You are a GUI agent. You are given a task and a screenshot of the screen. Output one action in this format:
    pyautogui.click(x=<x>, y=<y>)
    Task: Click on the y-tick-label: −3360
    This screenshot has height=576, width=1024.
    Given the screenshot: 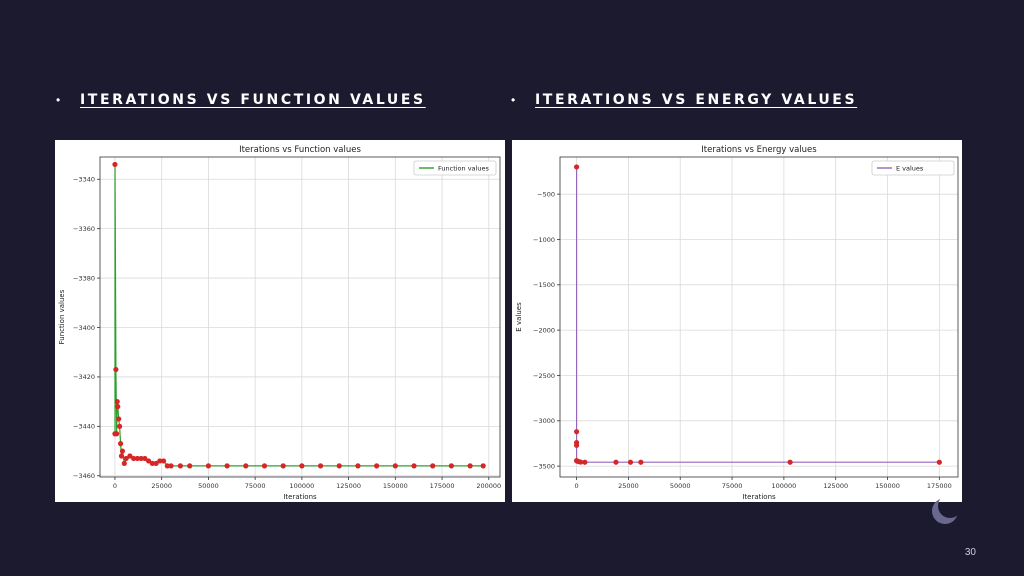 What is the action you would take?
    pyautogui.click(x=84, y=229)
    